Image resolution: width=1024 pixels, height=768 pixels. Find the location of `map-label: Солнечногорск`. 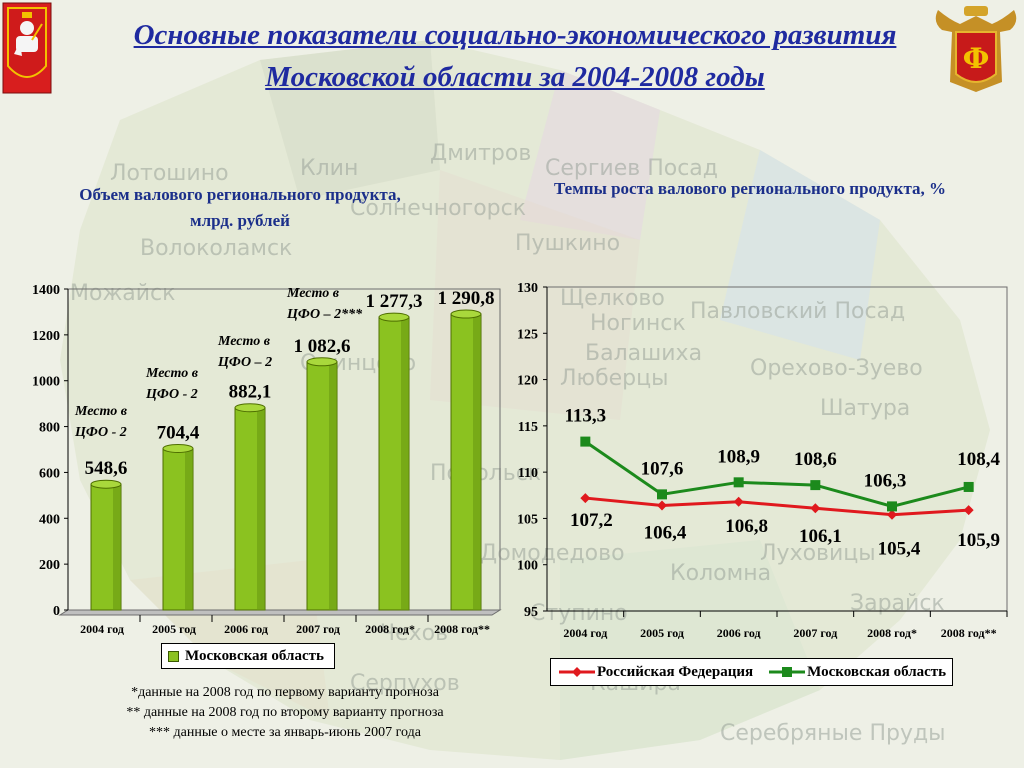

map-label: Солнечногорск is located at coordinates (438, 208).